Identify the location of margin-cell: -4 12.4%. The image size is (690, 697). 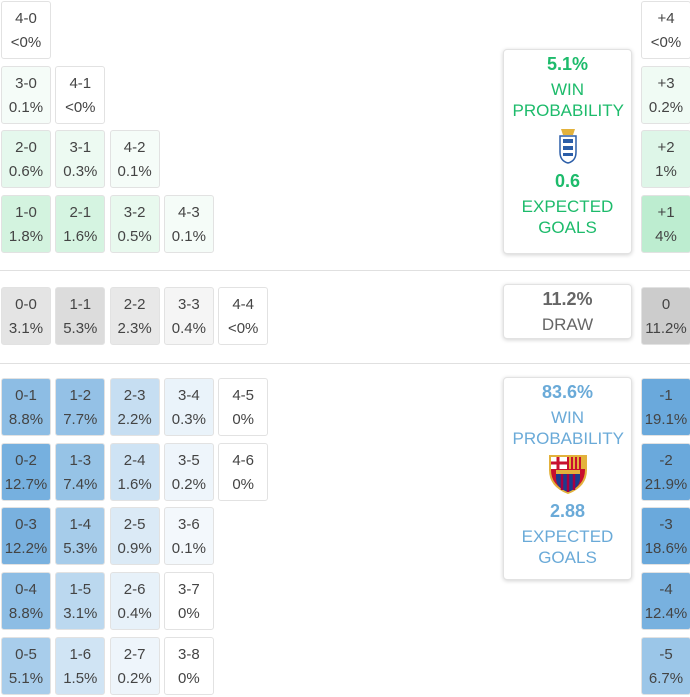
(665, 601).